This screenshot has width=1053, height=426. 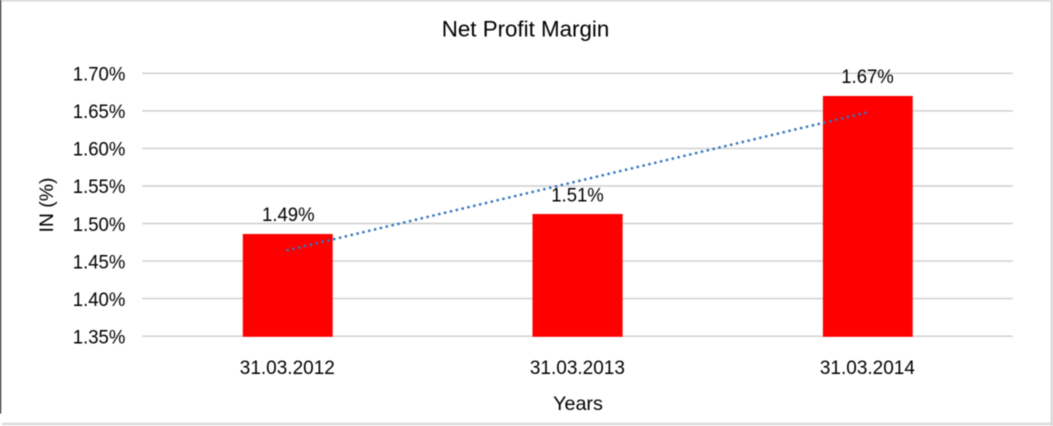 What do you see at coordinates (867, 77) in the screenshot?
I see `svg-text: 1.67%` at bounding box center [867, 77].